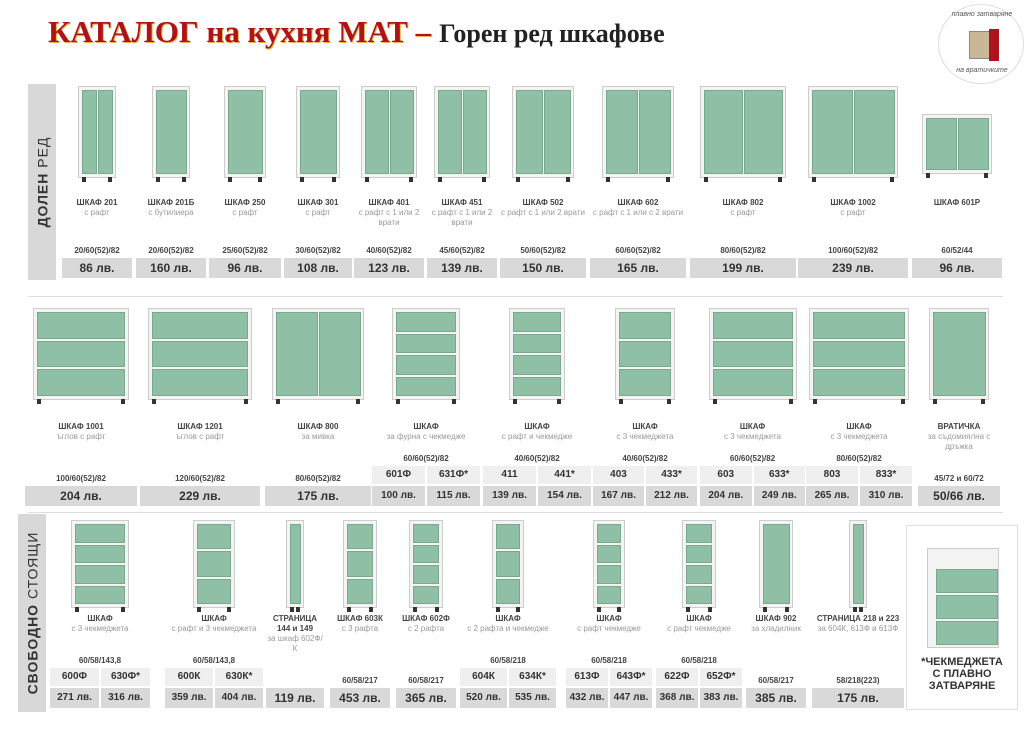 The image size is (1031, 733). Describe the element at coordinates (776, 680) in the screenshot. I see `item-dimensions: 60/58/217` at that location.